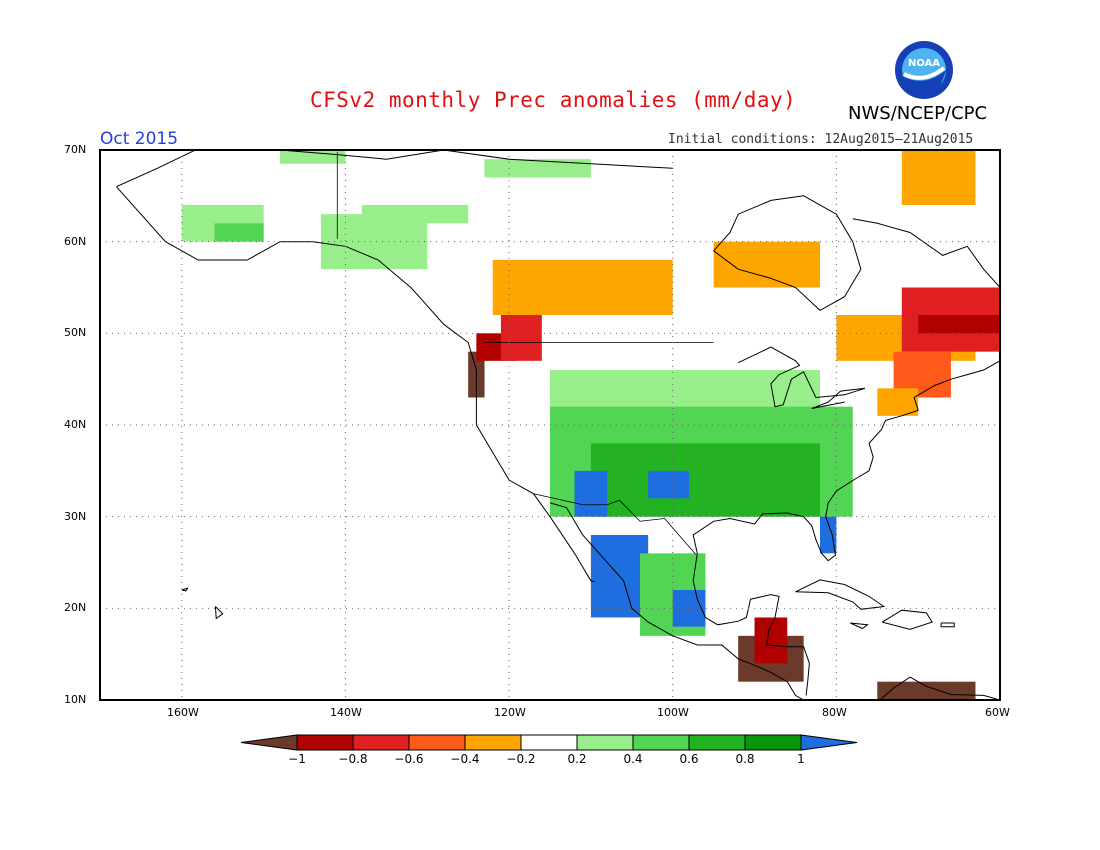 The width and height of the screenshot is (1100, 850). I want to click on legend-label: −0.2, so click(521, 759).